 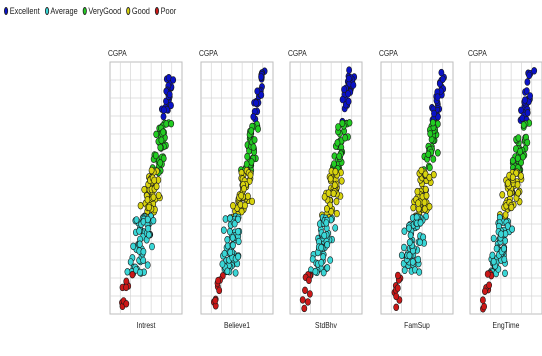 I want to click on legend-marker-excellent, so click(x=6, y=11).